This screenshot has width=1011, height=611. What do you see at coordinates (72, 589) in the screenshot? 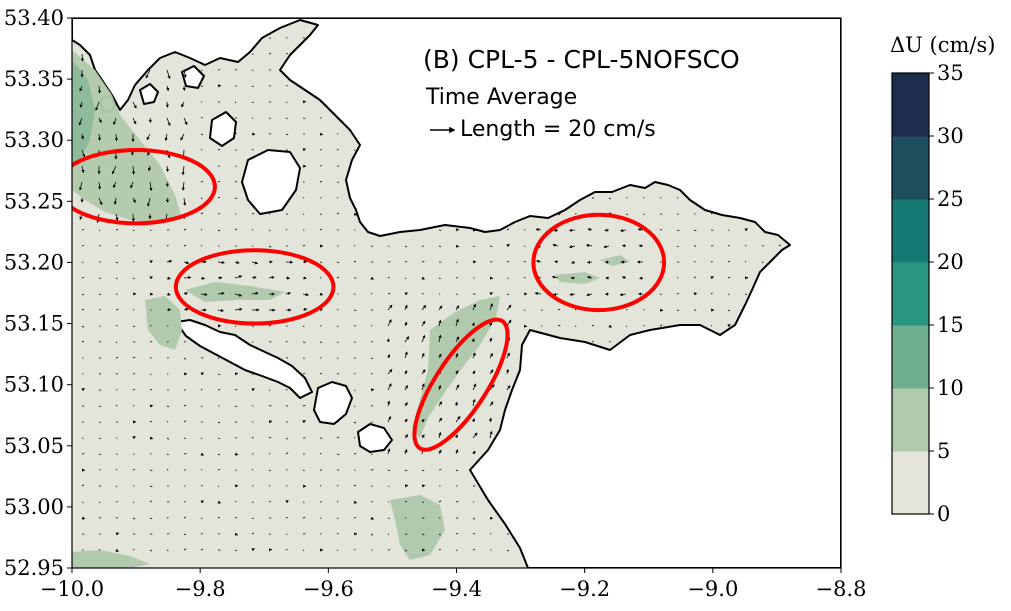
I see `x-tick-label: −10.0` at bounding box center [72, 589].